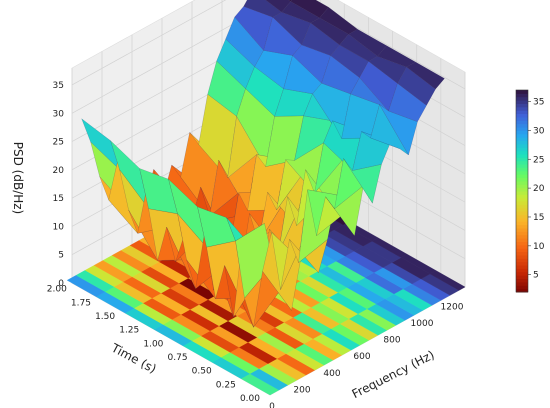  I want to click on x-tick-label: 800, so click(391, 341).